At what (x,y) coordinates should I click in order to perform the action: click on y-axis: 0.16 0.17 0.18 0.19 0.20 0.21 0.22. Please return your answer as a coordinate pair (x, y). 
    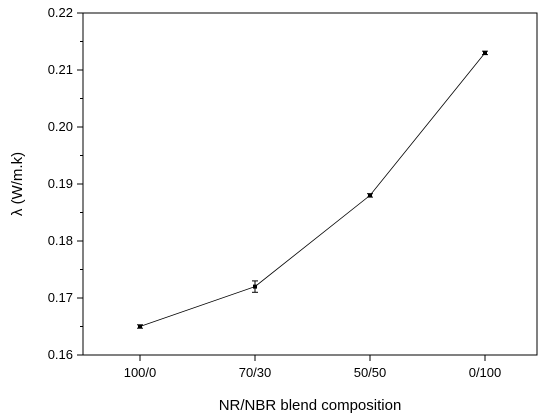
    Looking at the image, I should click on (65, 183).